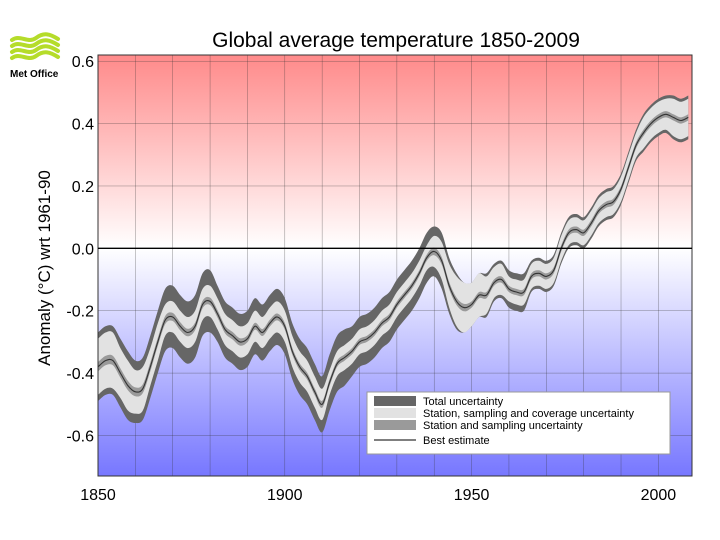  I want to click on y-tick-label: -0.6, so click(80, 436).